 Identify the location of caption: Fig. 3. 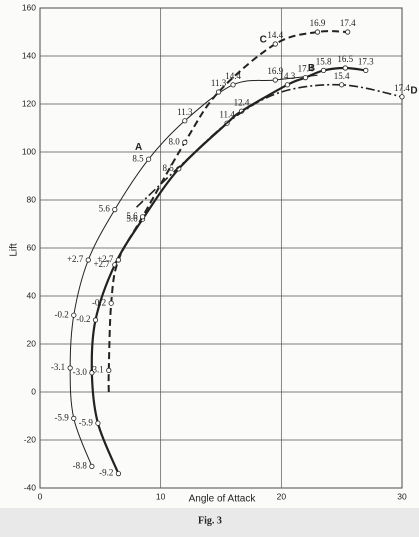
(210, 520).